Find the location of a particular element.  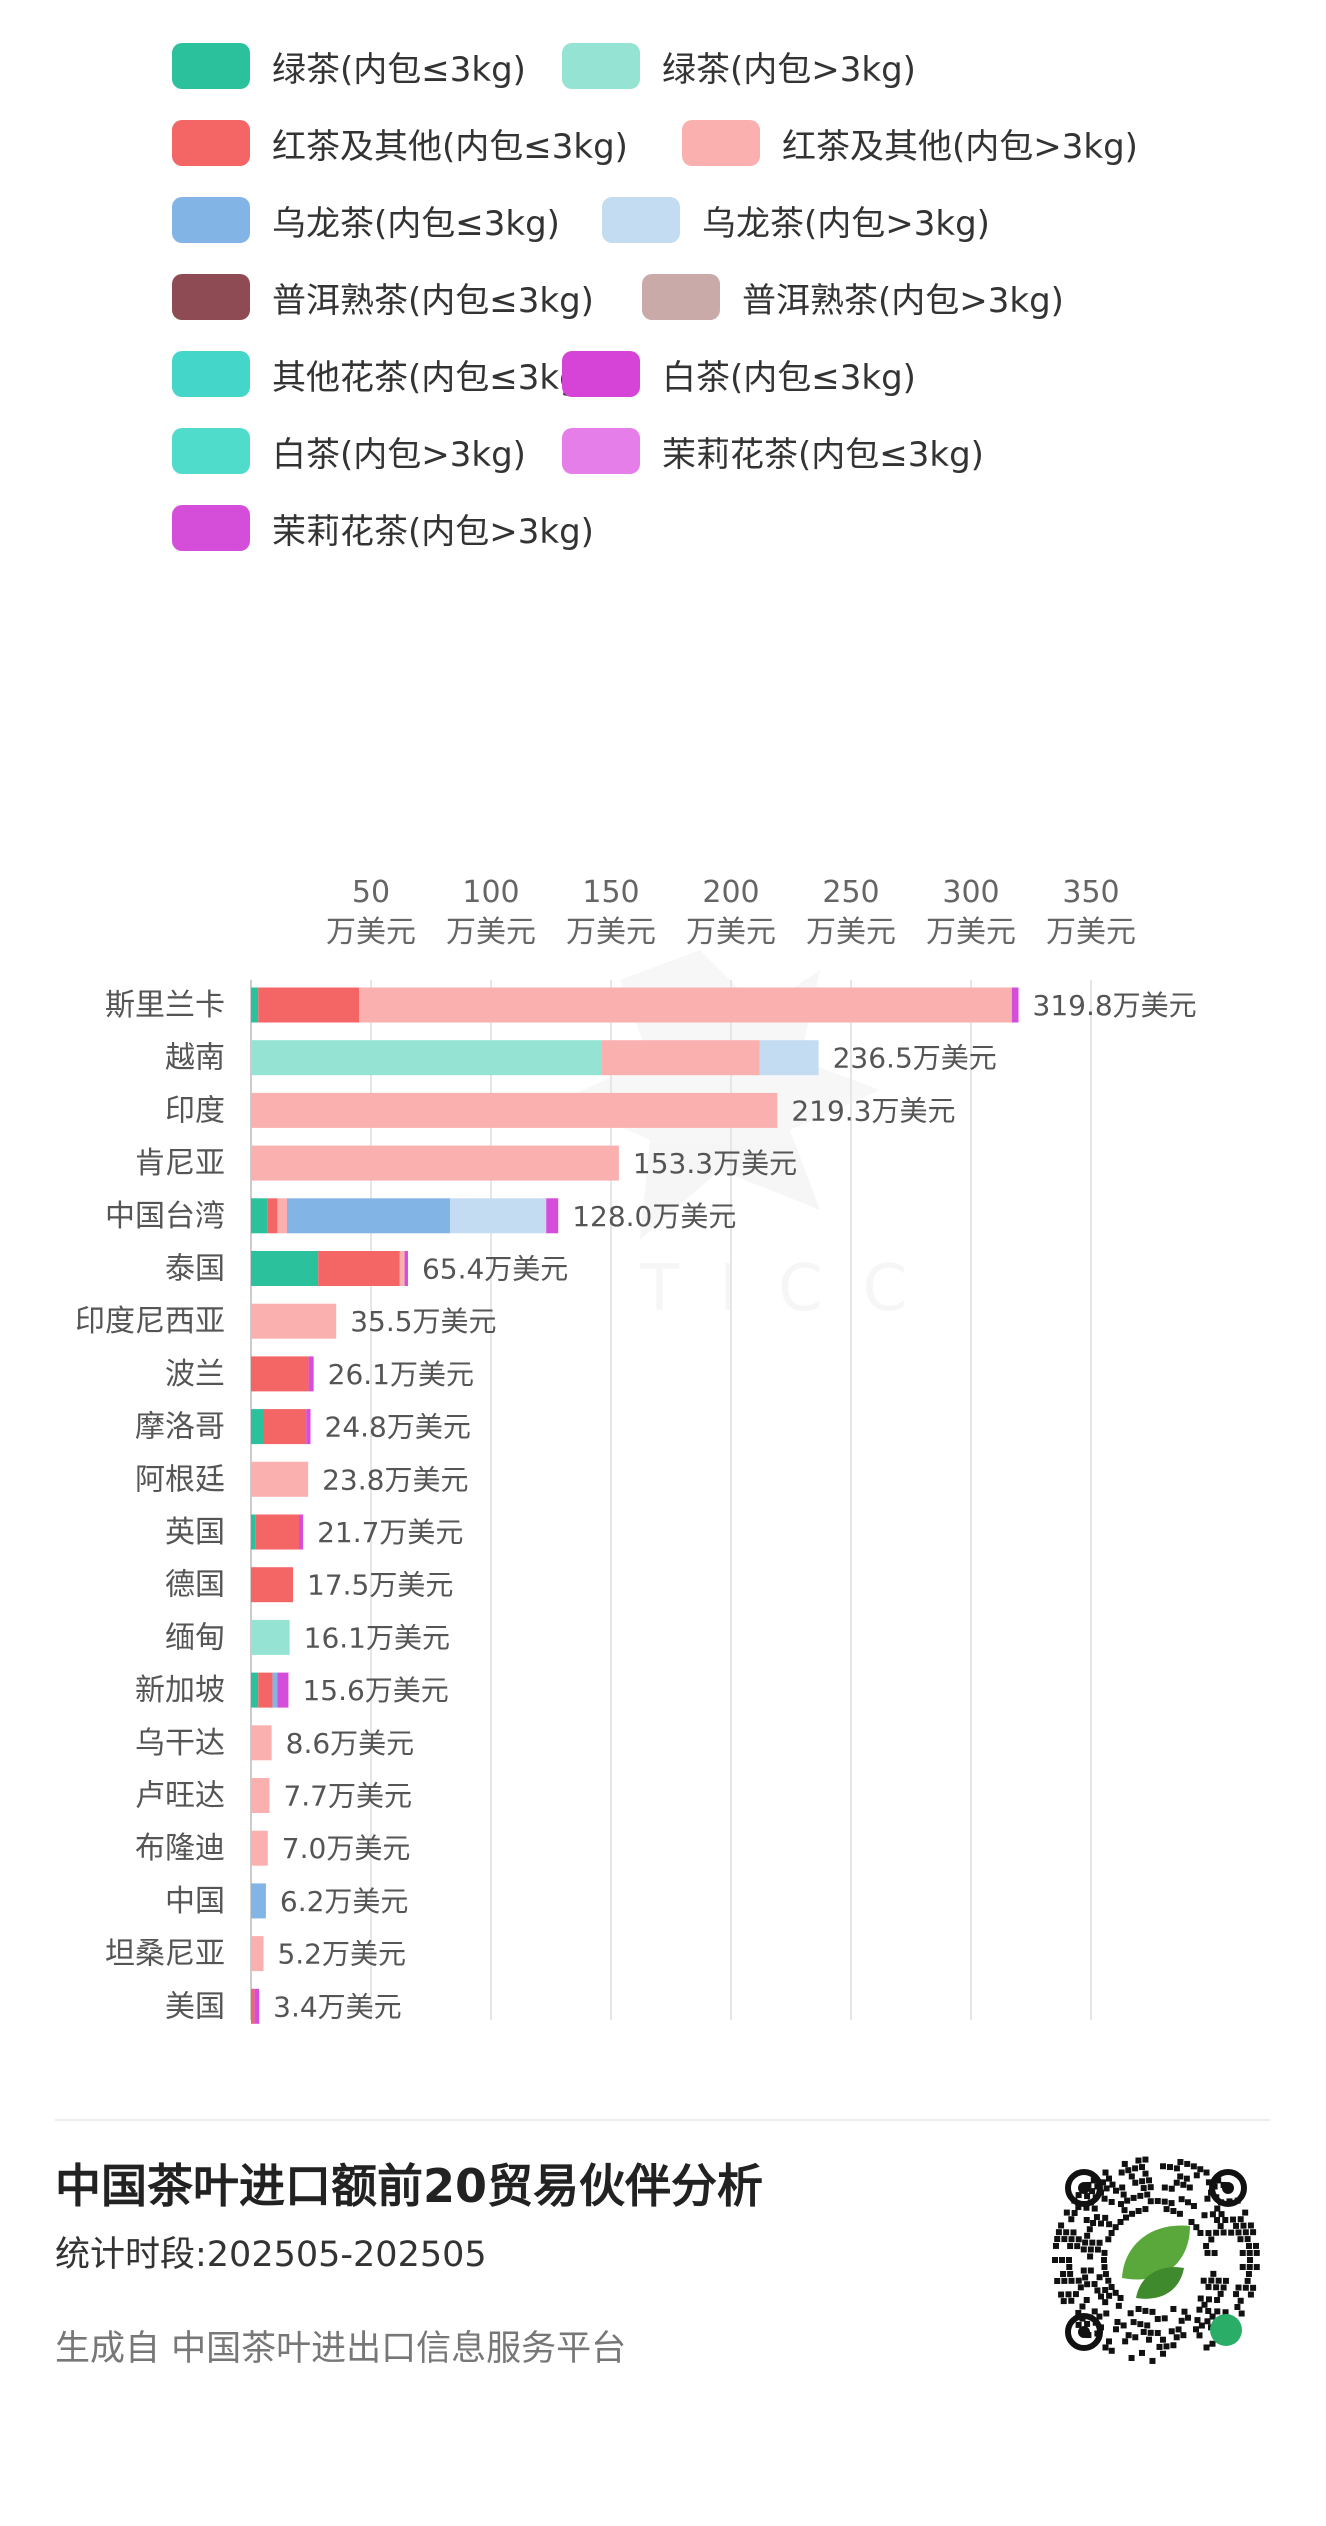

category-label: 英国 is located at coordinates (195, 1532).